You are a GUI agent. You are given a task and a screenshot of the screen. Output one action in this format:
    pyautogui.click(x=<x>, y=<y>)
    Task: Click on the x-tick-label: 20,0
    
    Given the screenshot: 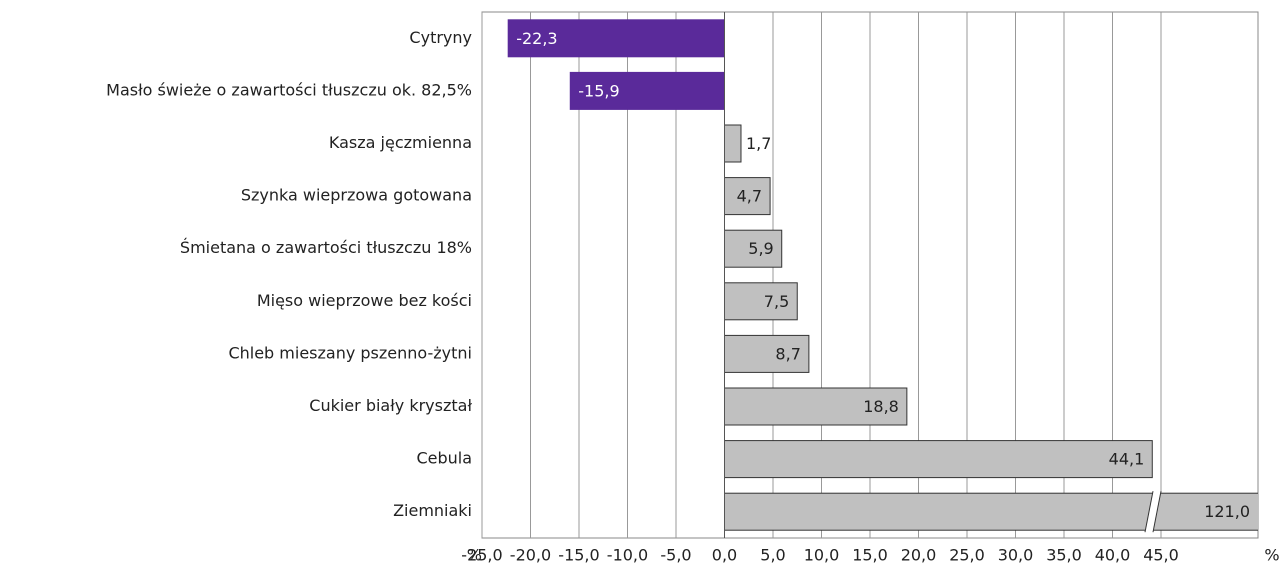 What is the action you would take?
    pyautogui.click(x=919, y=555)
    